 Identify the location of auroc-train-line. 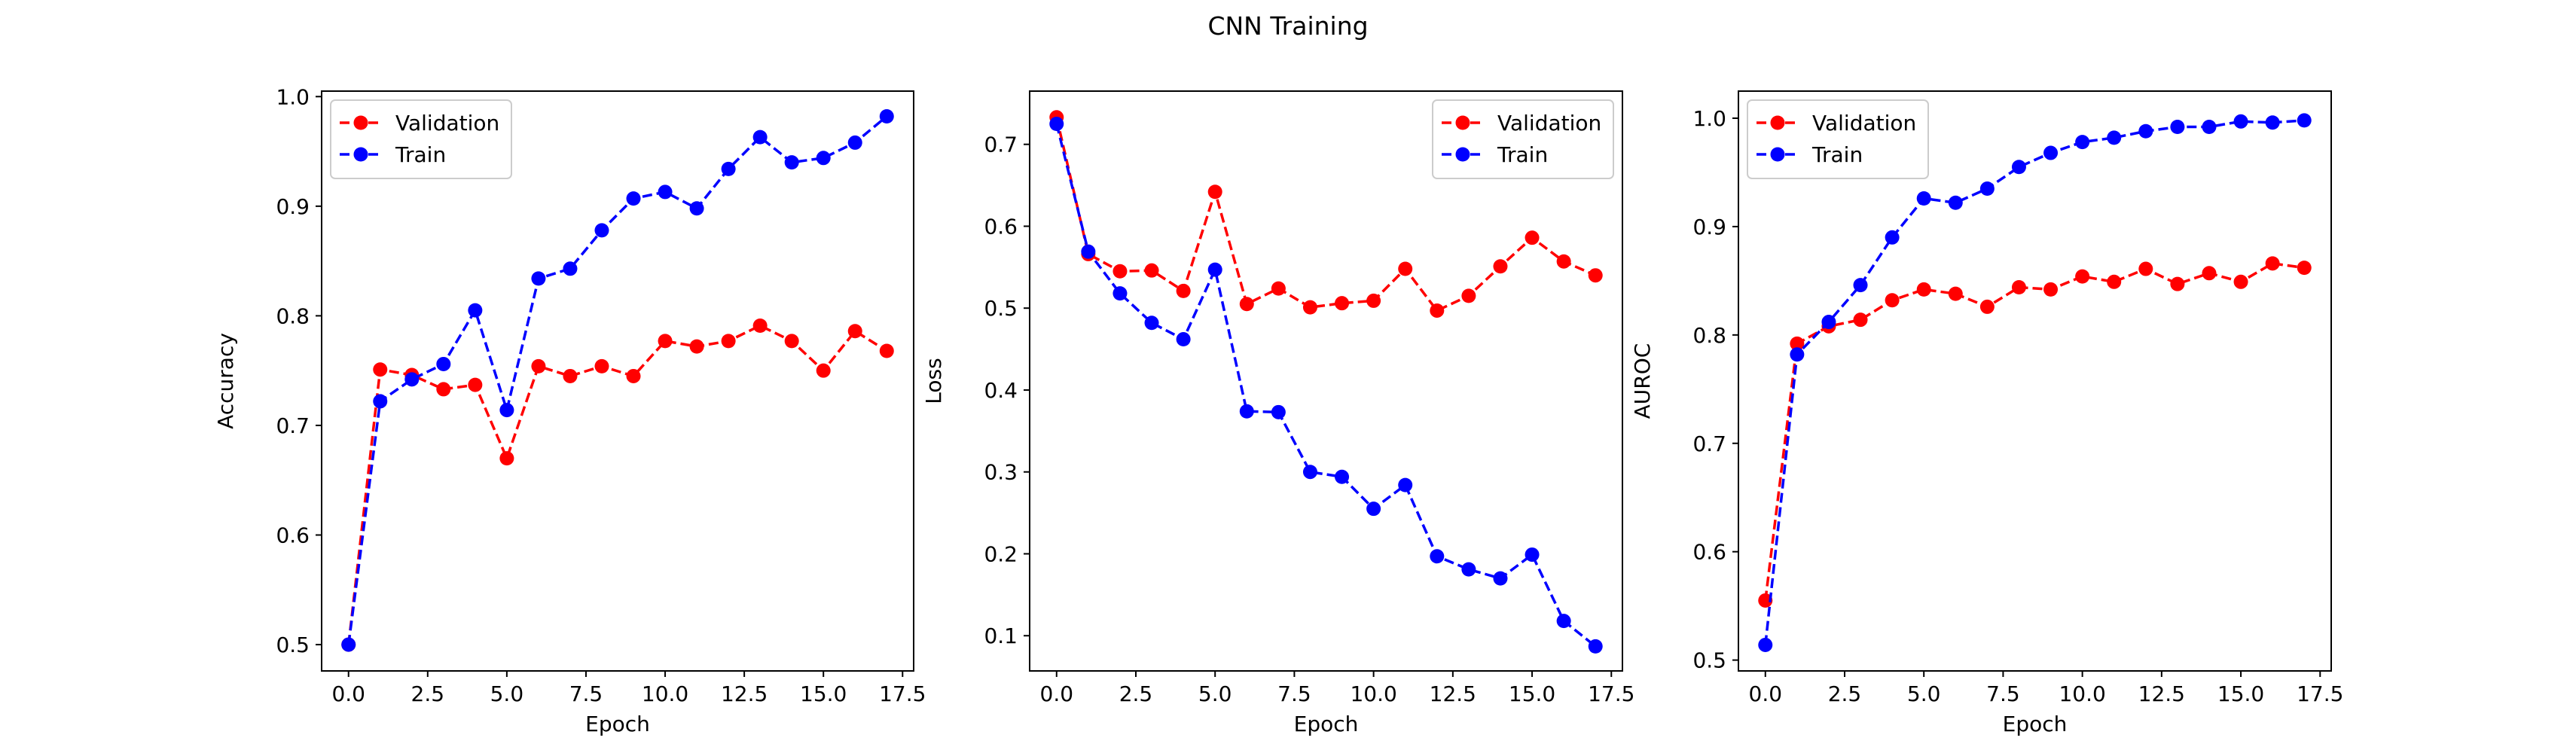
(2035, 382).